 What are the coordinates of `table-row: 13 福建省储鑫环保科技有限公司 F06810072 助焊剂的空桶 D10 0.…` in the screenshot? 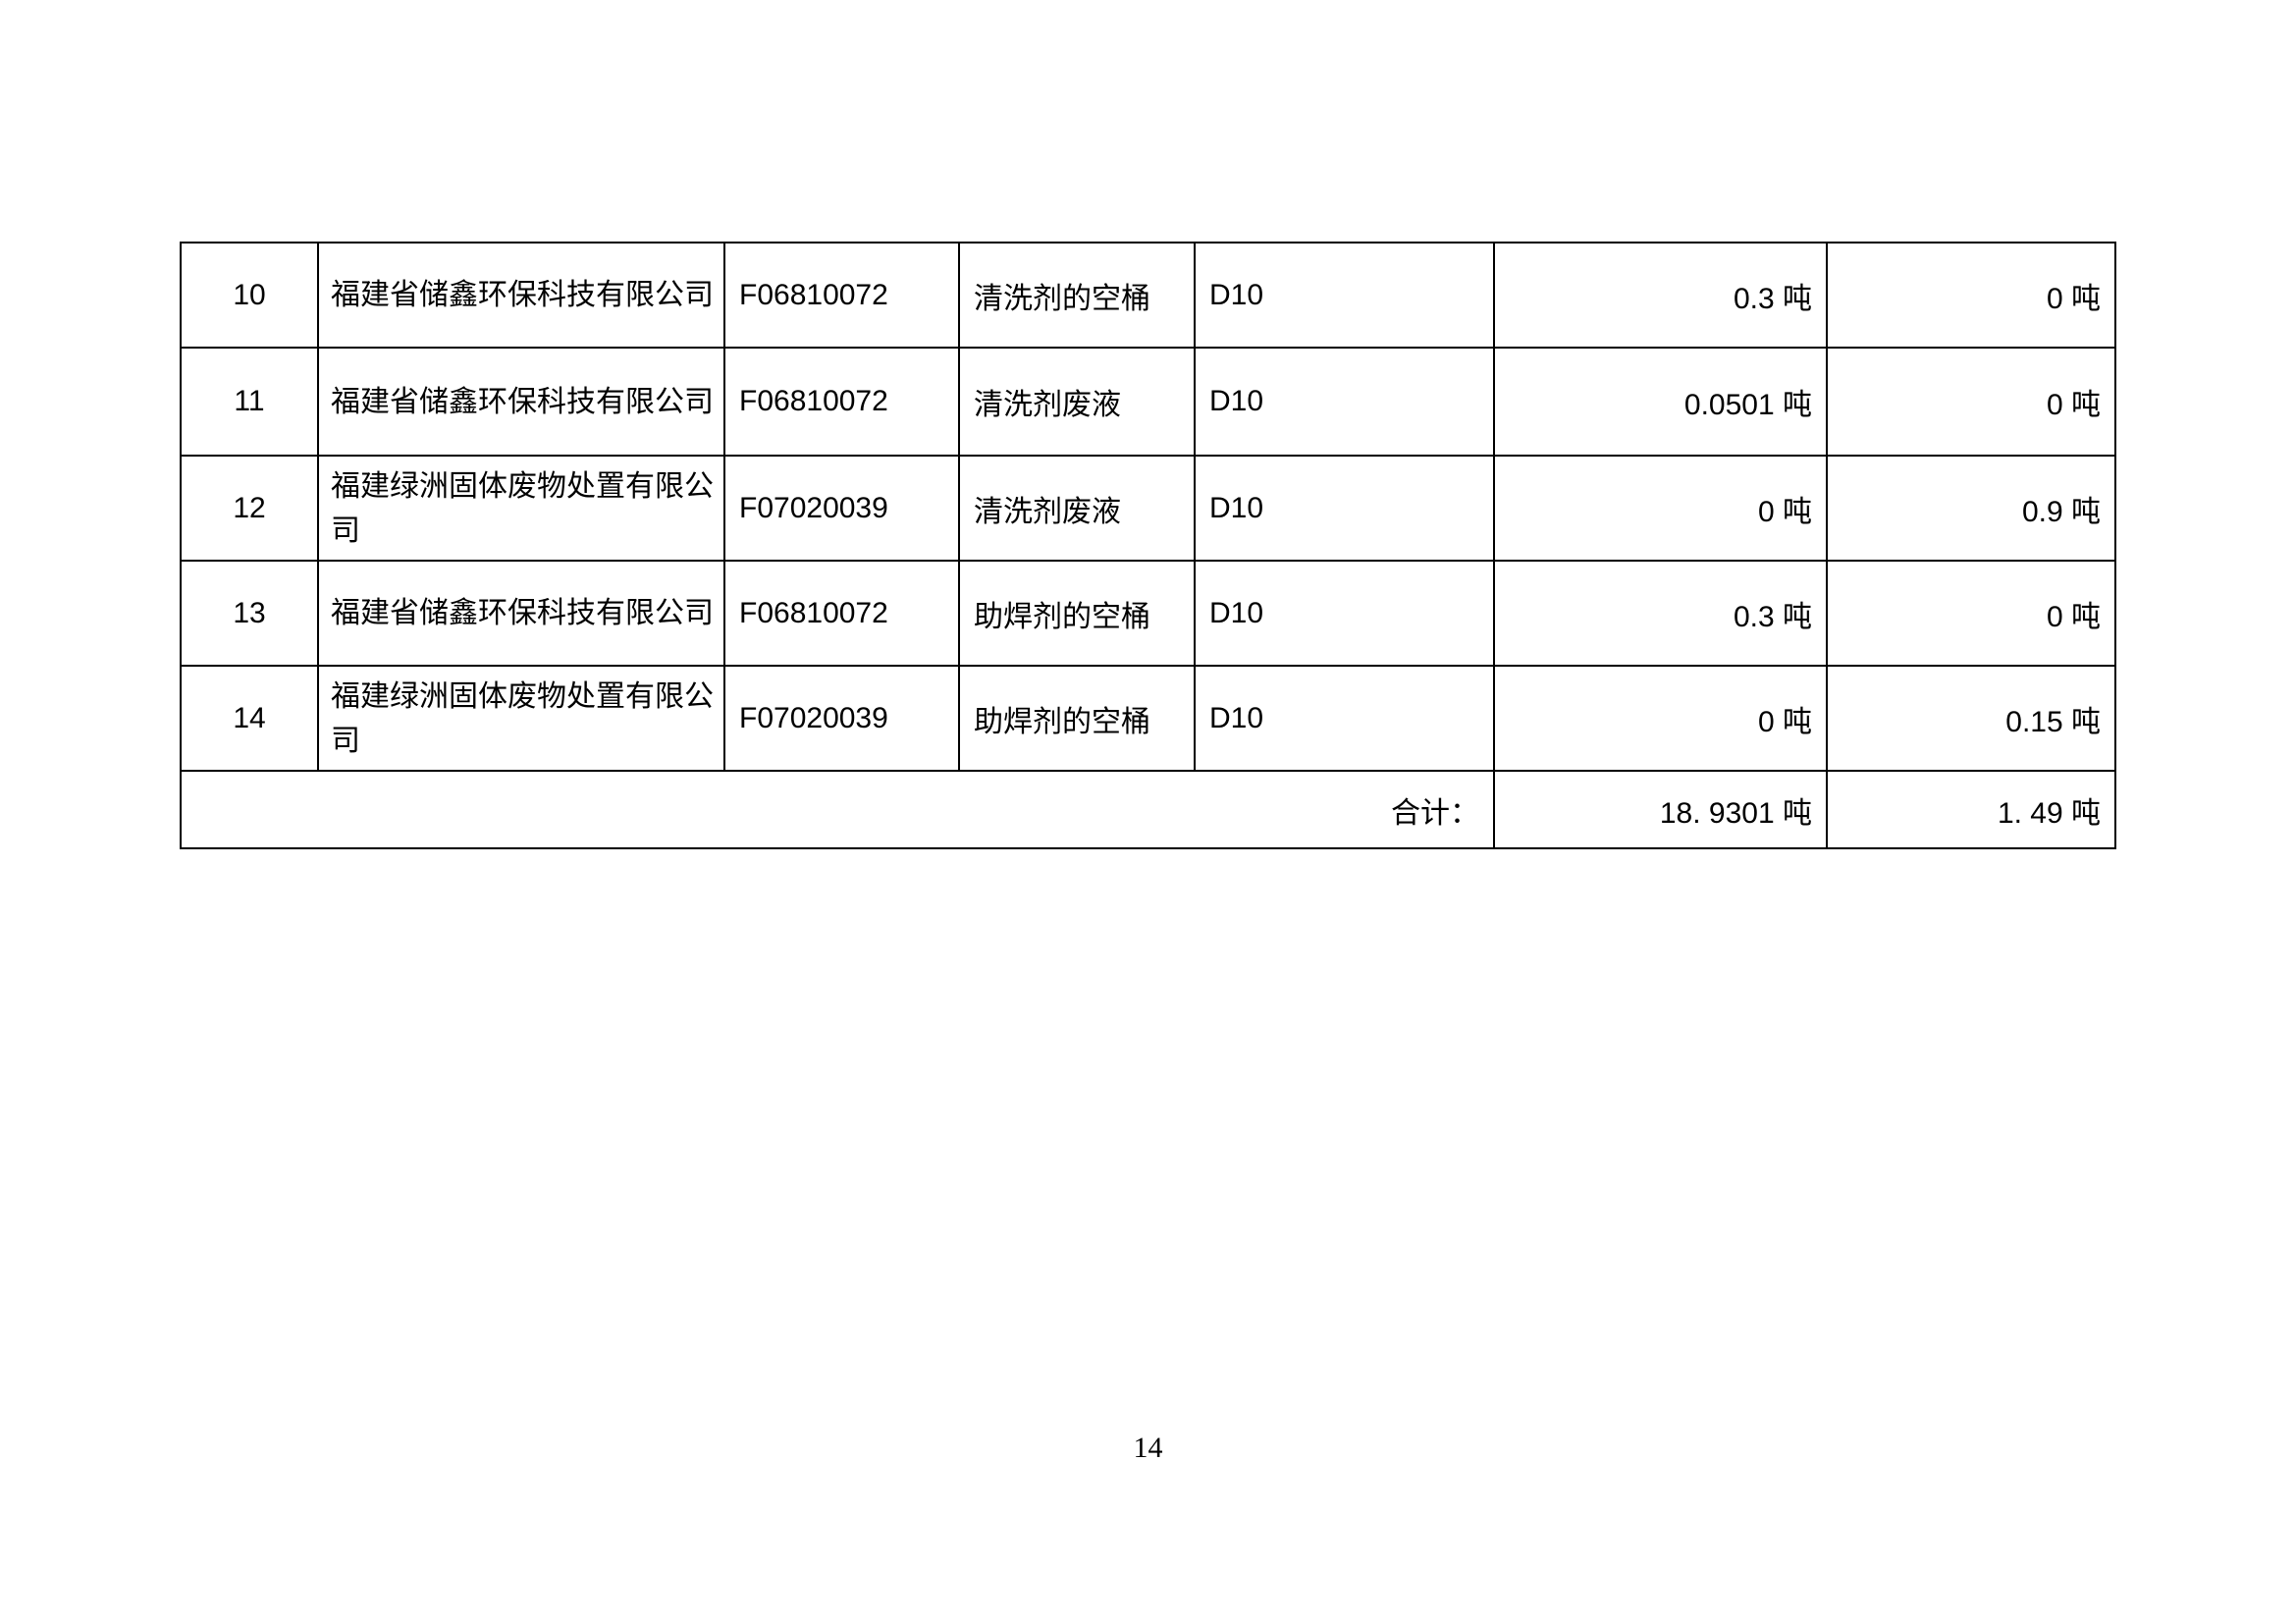 It's located at (1148, 613).